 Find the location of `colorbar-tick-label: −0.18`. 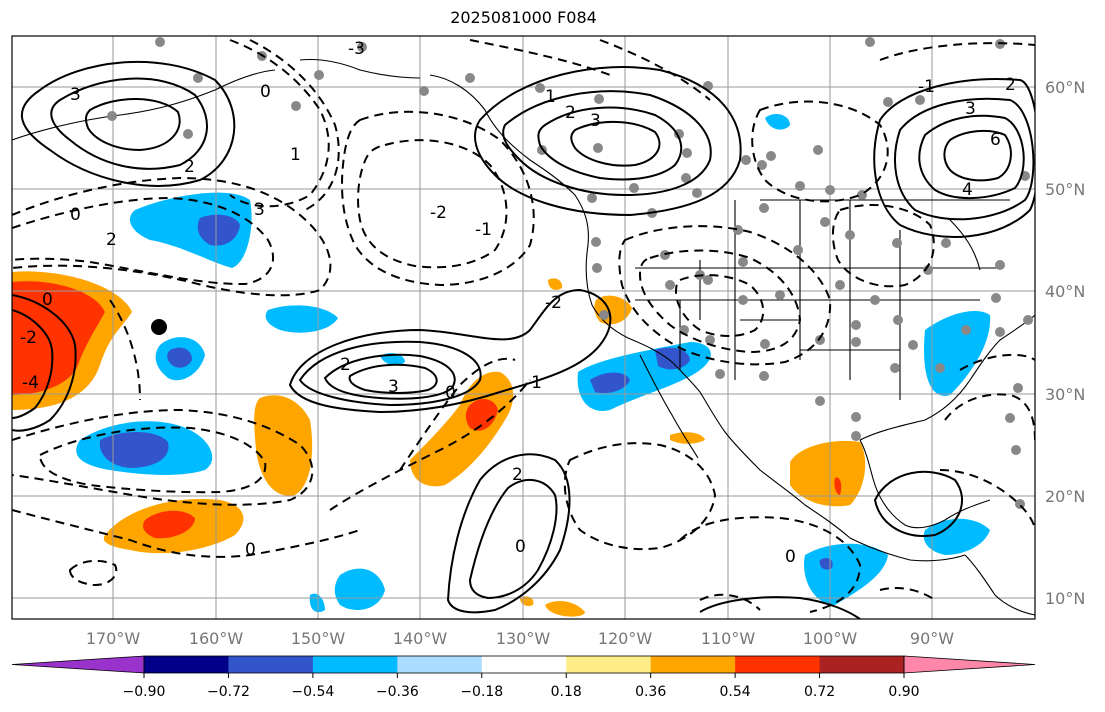

colorbar-tick-label: −0.18 is located at coordinates (481, 692).